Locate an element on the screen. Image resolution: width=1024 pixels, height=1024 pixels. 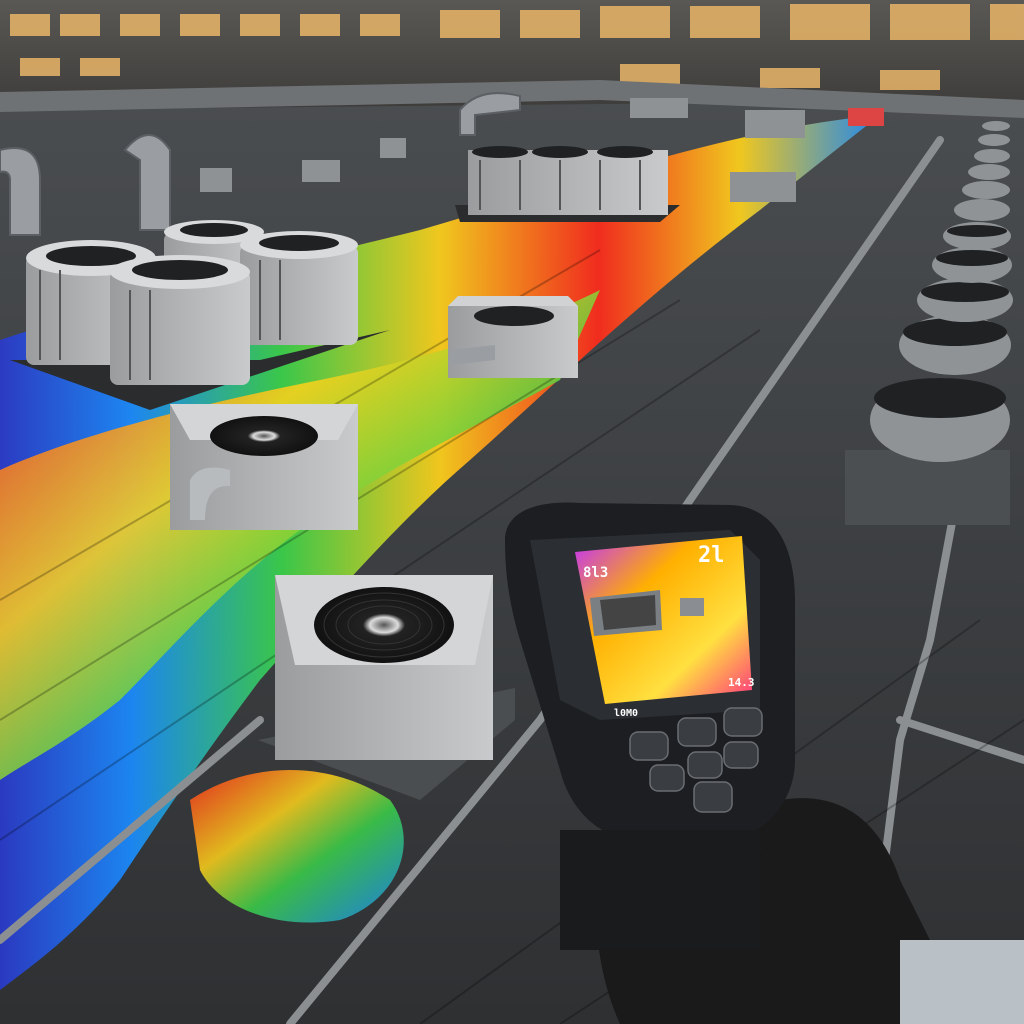
camera-keypad is located at coordinates (696, 760).